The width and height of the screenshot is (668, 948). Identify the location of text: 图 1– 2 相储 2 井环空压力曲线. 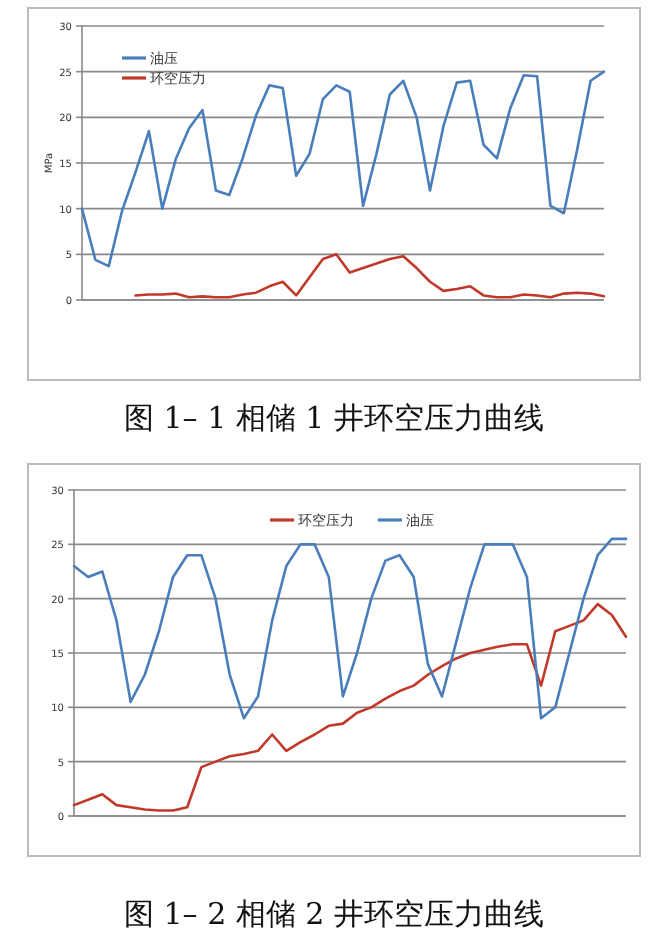
(334, 914).